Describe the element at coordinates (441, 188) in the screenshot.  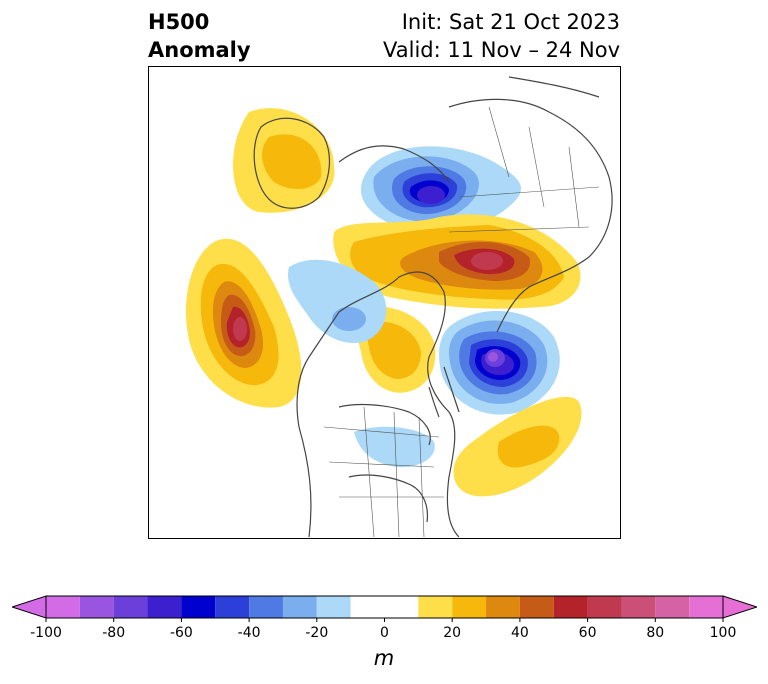
I see `anomaly-negative-arctic` at that location.